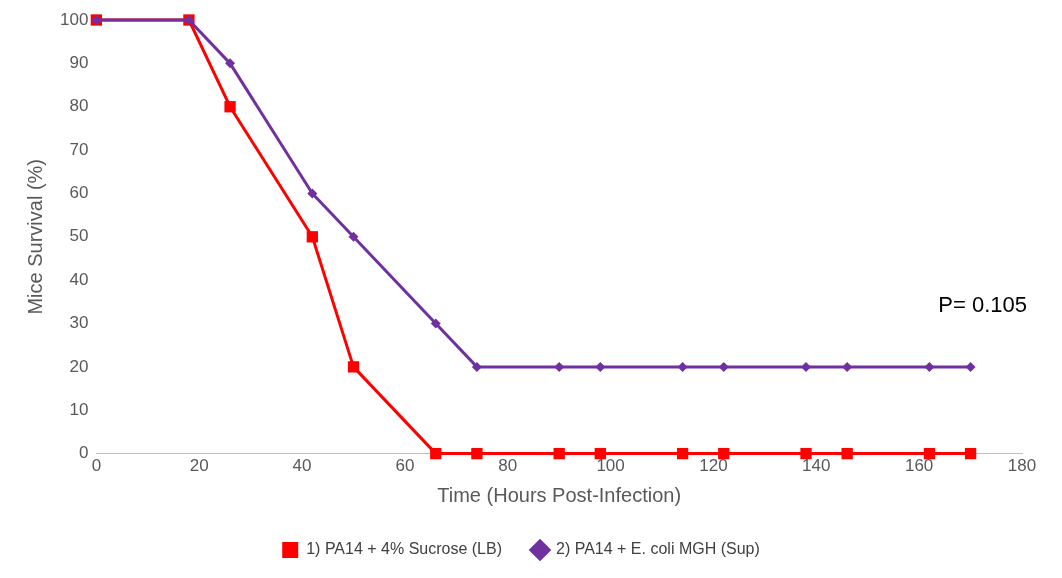  Describe the element at coordinates (199, 466) in the screenshot. I see `x-tick-label: 20` at that location.